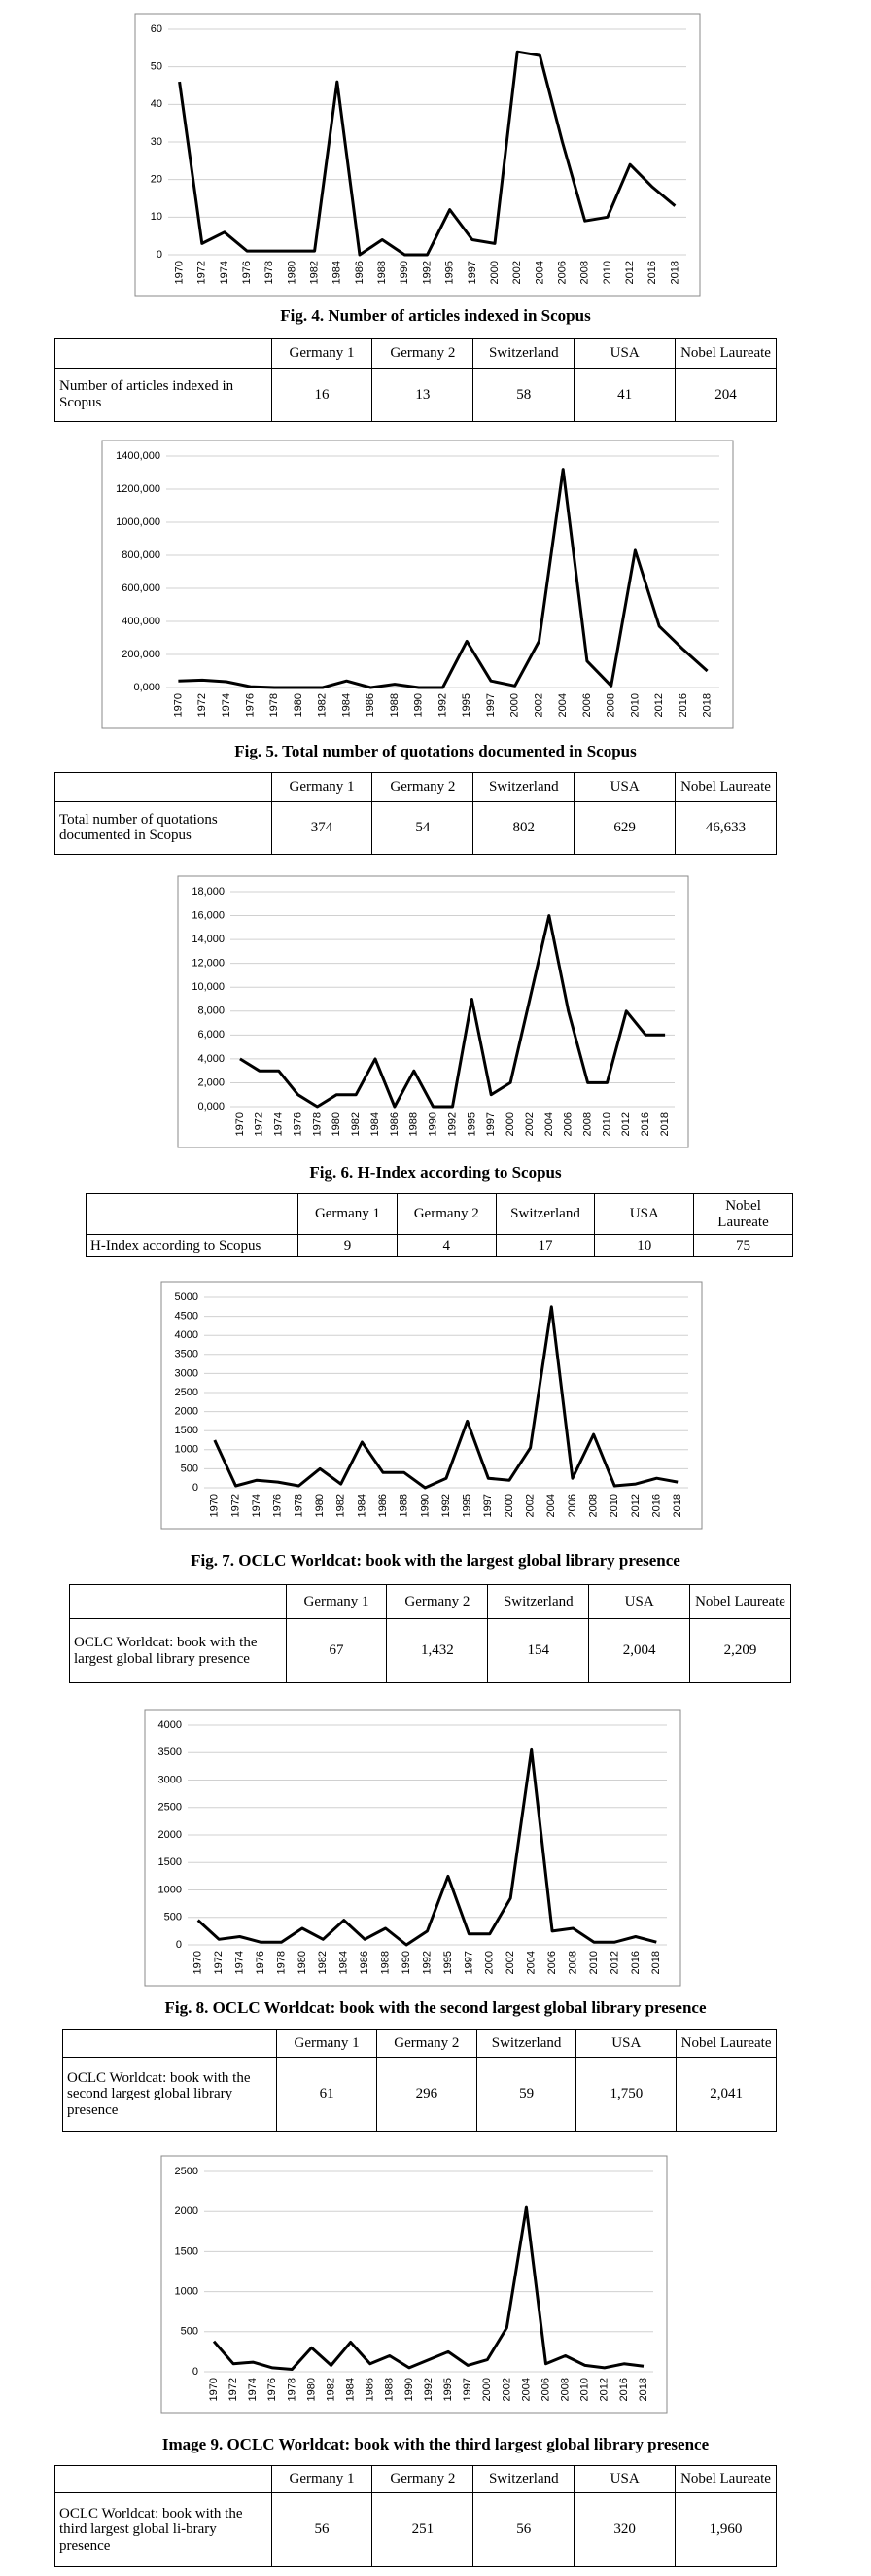 The height and width of the screenshot is (2576, 871). Describe the element at coordinates (347, 1246) in the screenshot. I see `value-cell: 9` at that location.